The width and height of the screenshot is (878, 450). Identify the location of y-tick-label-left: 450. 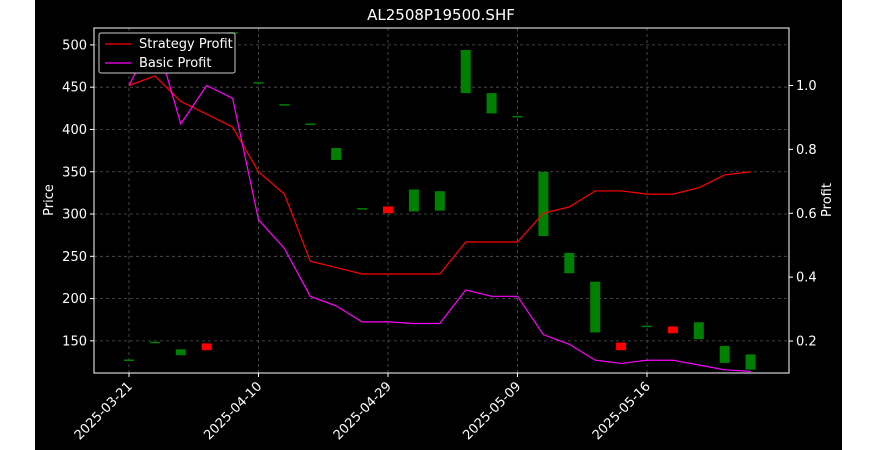
(74, 88).